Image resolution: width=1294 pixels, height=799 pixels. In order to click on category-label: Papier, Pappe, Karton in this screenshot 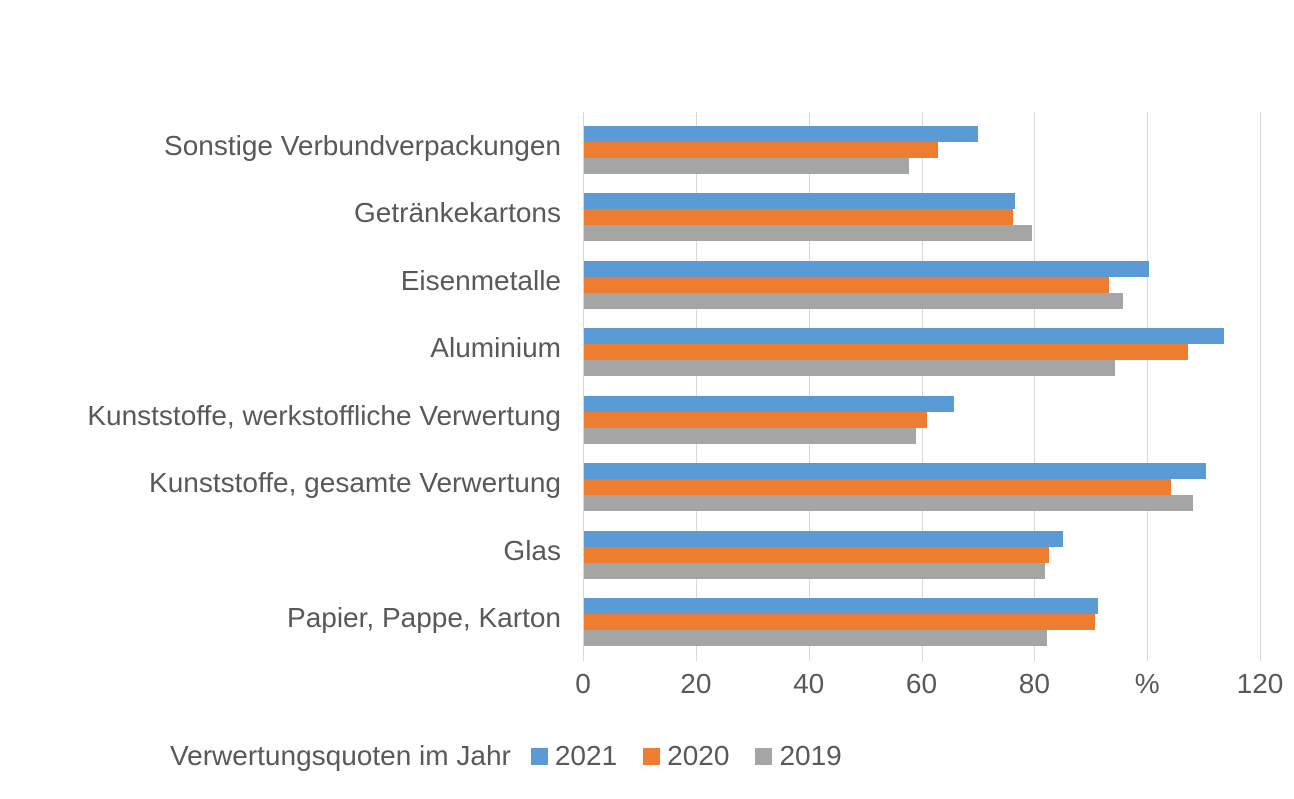, I will do `click(424, 618)`.